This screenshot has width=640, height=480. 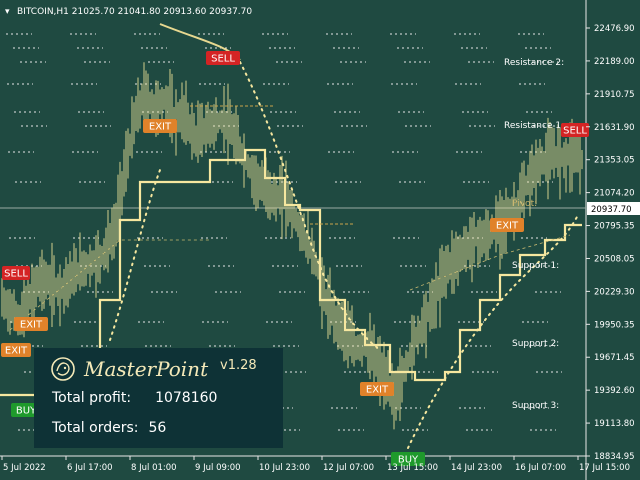 What do you see at coordinates (348, 468) in the screenshot?
I see `time-tick-label: 12 Jul 07:00` at bounding box center [348, 468].